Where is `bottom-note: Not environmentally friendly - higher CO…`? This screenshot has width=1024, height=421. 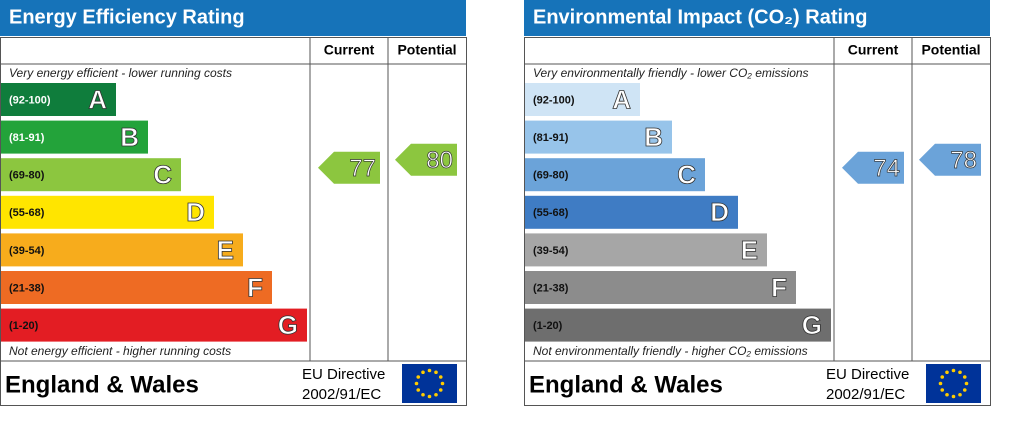
bottom-note: Not environmentally friendly - higher CO… is located at coordinates (670, 351).